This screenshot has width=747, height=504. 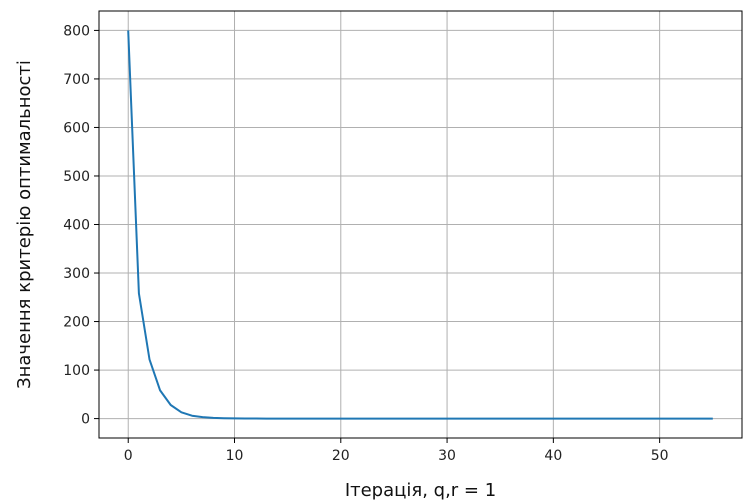 I want to click on y-axis-ticks: 0 100 200 300 400 500 600 700 800, so click(x=81, y=225).